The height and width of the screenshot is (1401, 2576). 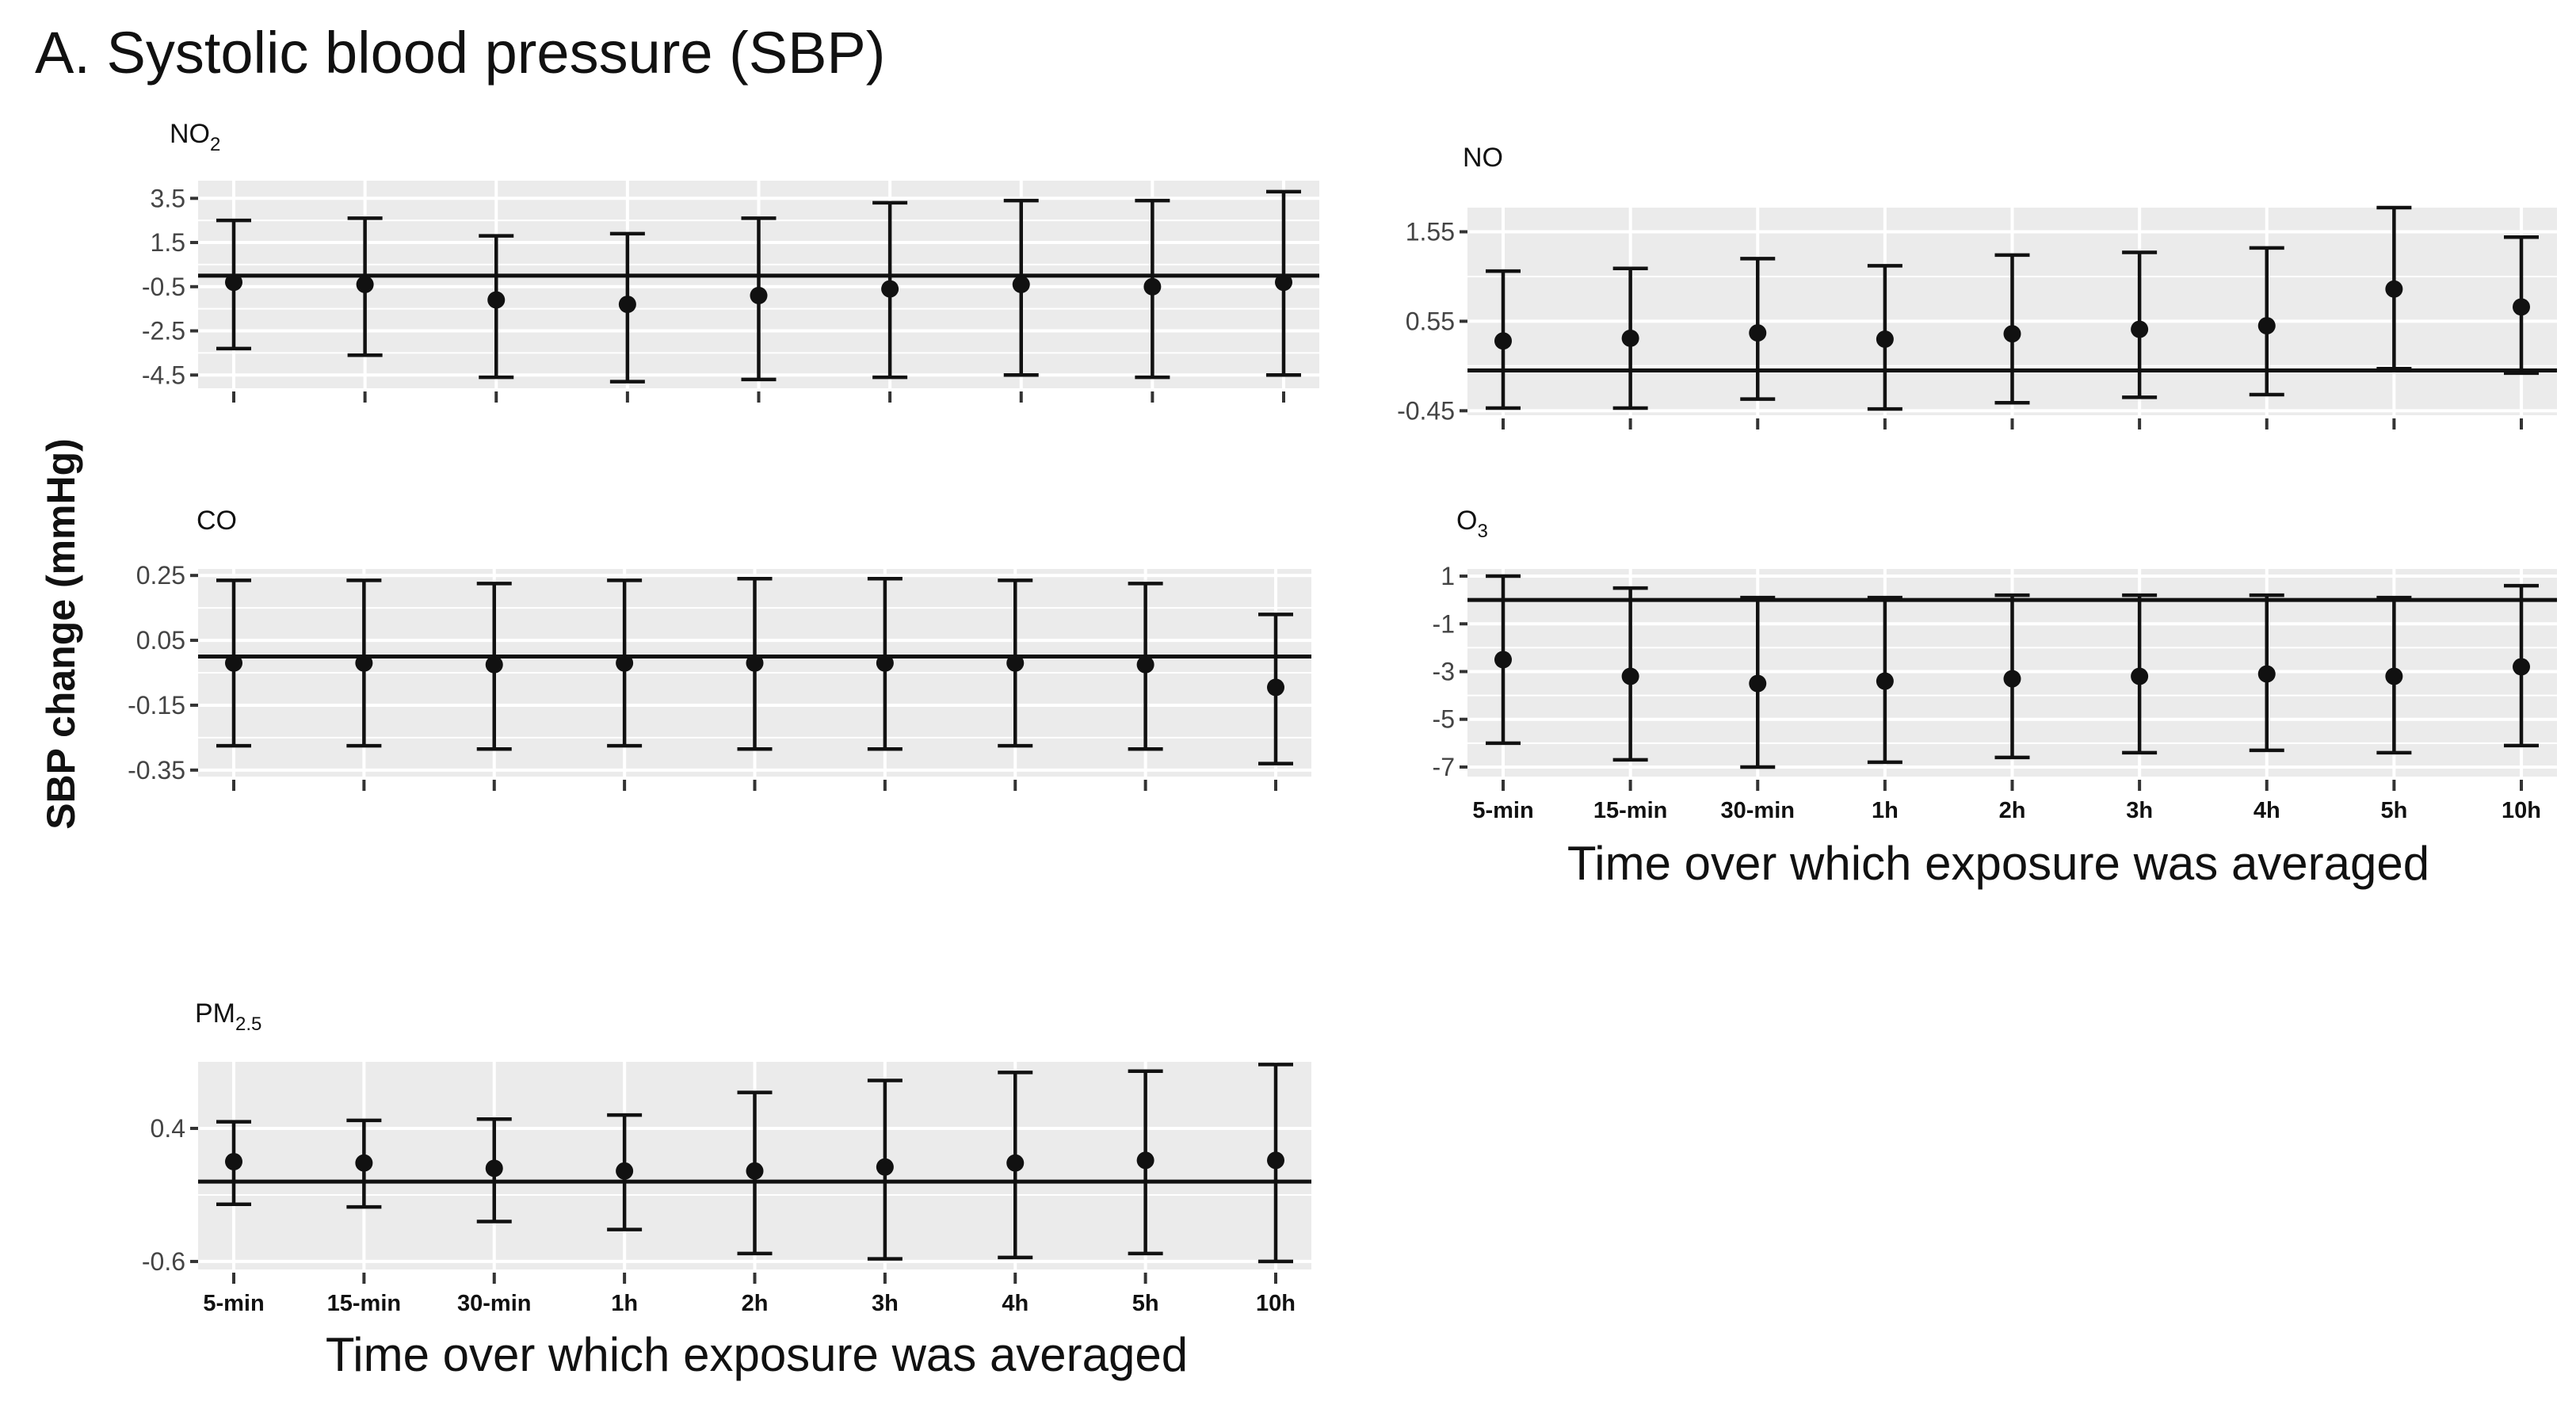 I want to click on o3-title-sub: 3, so click(x=1482, y=531).